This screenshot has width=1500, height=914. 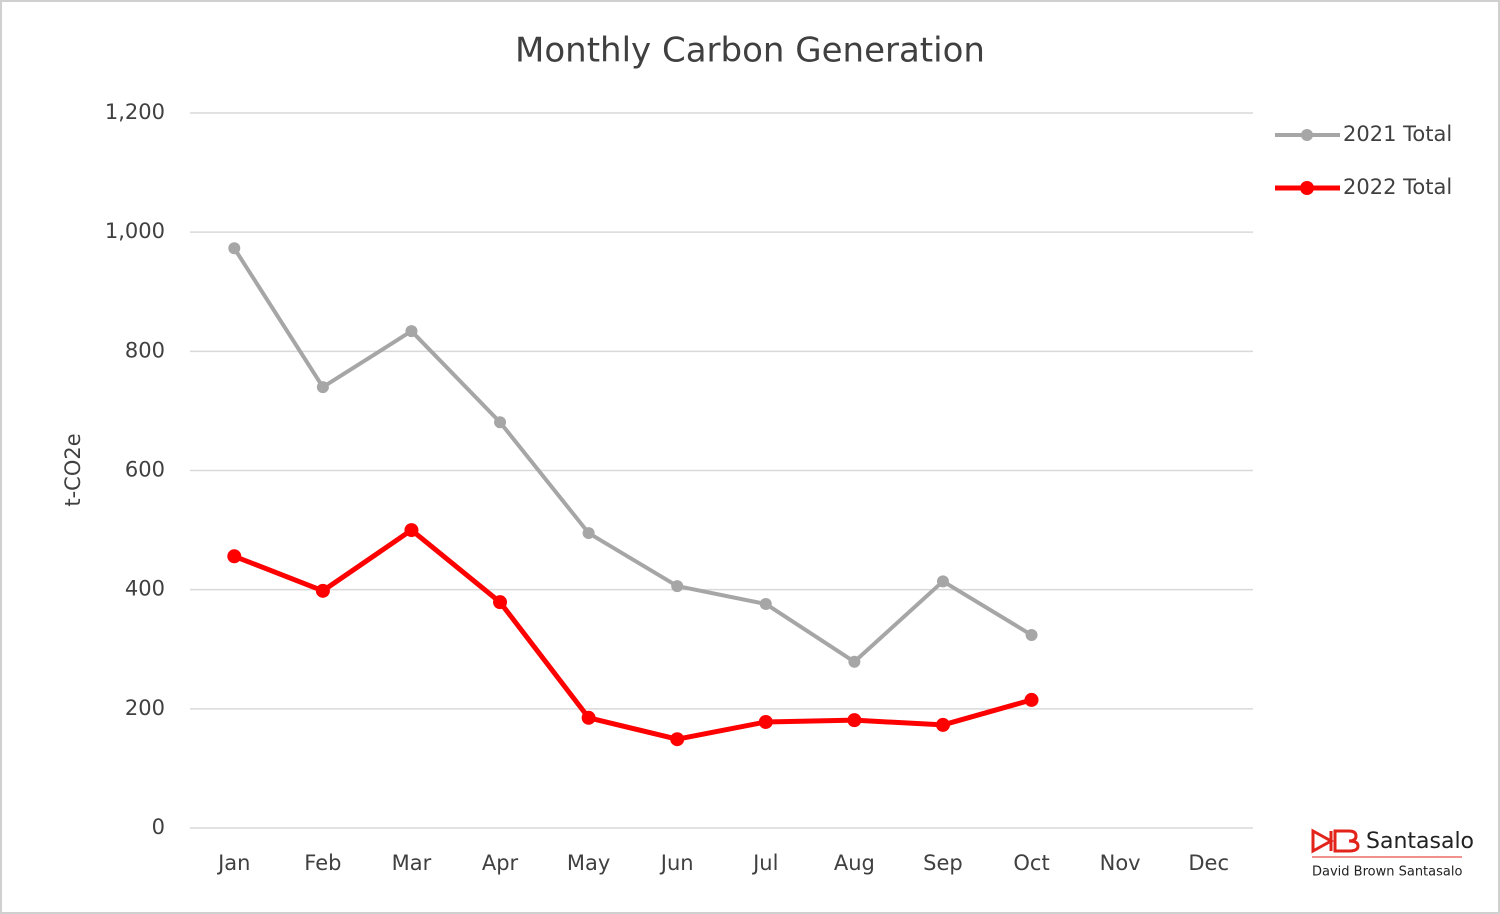 What do you see at coordinates (1335, 841) in the screenshot?
I see `logo-icon` at bounding box center [1335, 841].